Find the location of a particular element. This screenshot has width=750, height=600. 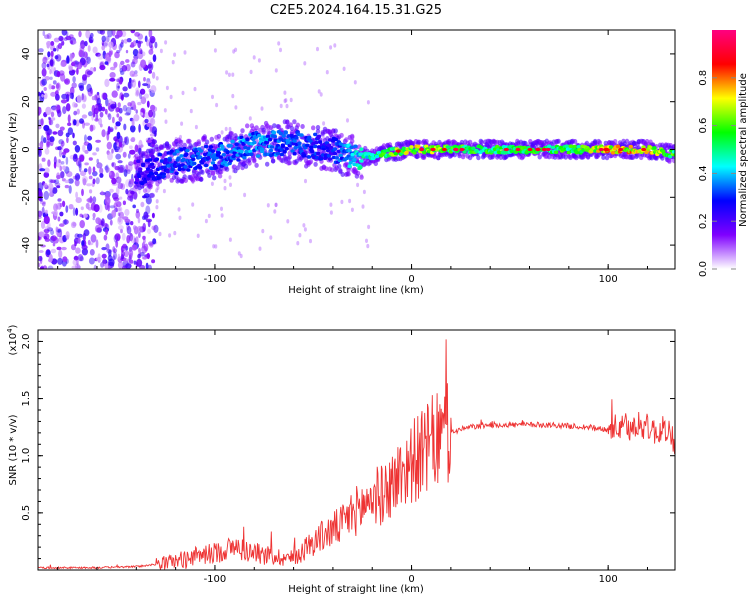

y-tick-label: 1.0 is located at coordinates (26, 456).